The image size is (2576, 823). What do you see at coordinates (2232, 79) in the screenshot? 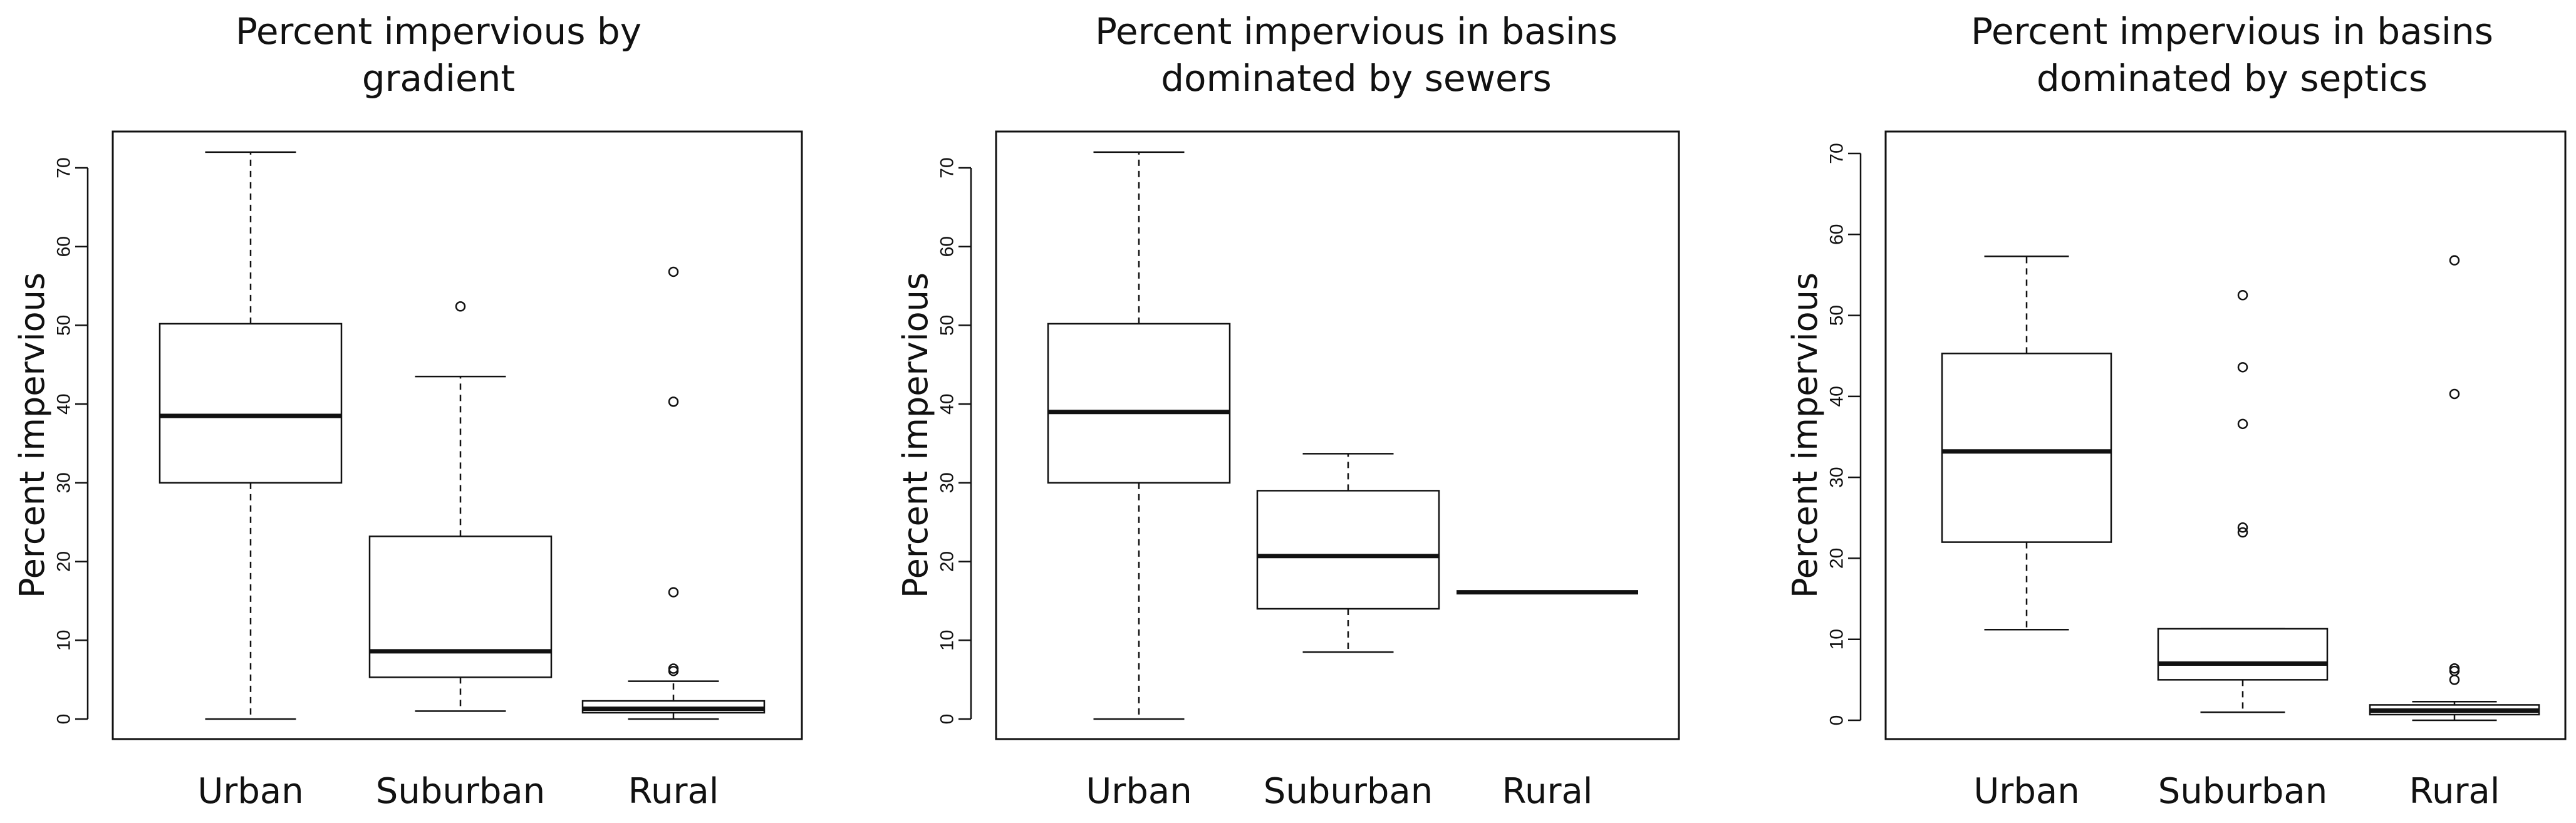
I see `chart-title-line: dominated by septics` at bounding box center [2232, 79].